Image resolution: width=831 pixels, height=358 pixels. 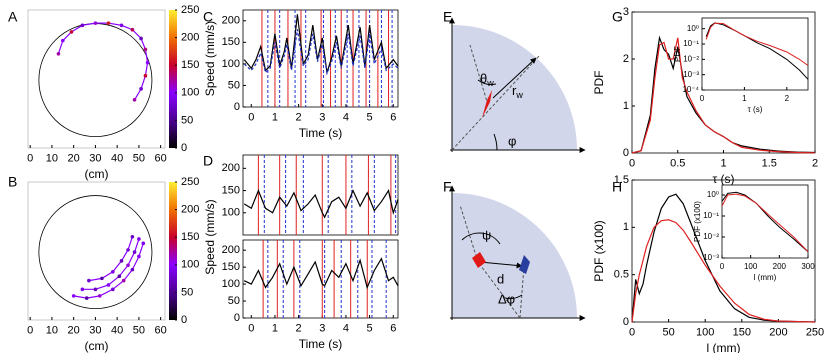 I want to click on distance-arrow, so click(x=514, y=78).